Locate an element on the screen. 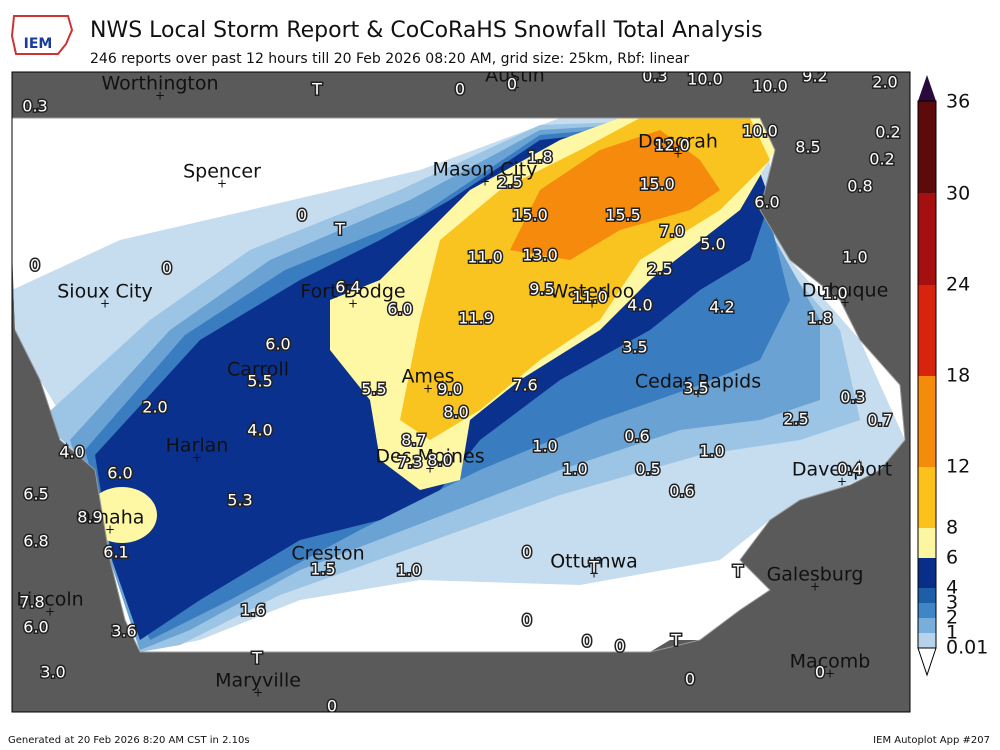 This screenshot has height=750, width=1000. report-value: 1.5 is located at coordinates (322, 569).